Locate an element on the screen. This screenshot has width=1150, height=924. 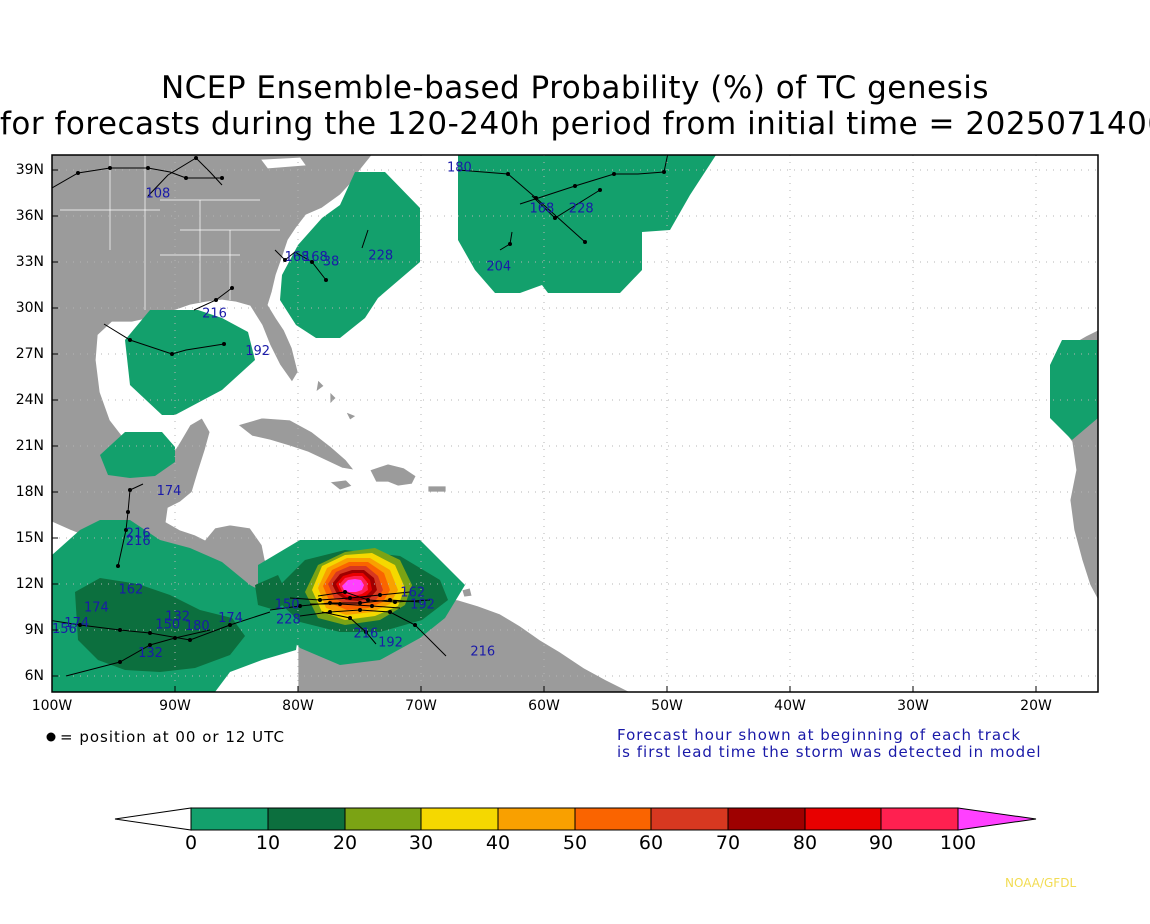
track-number-label: 38 is located at coordinates (331, 262).